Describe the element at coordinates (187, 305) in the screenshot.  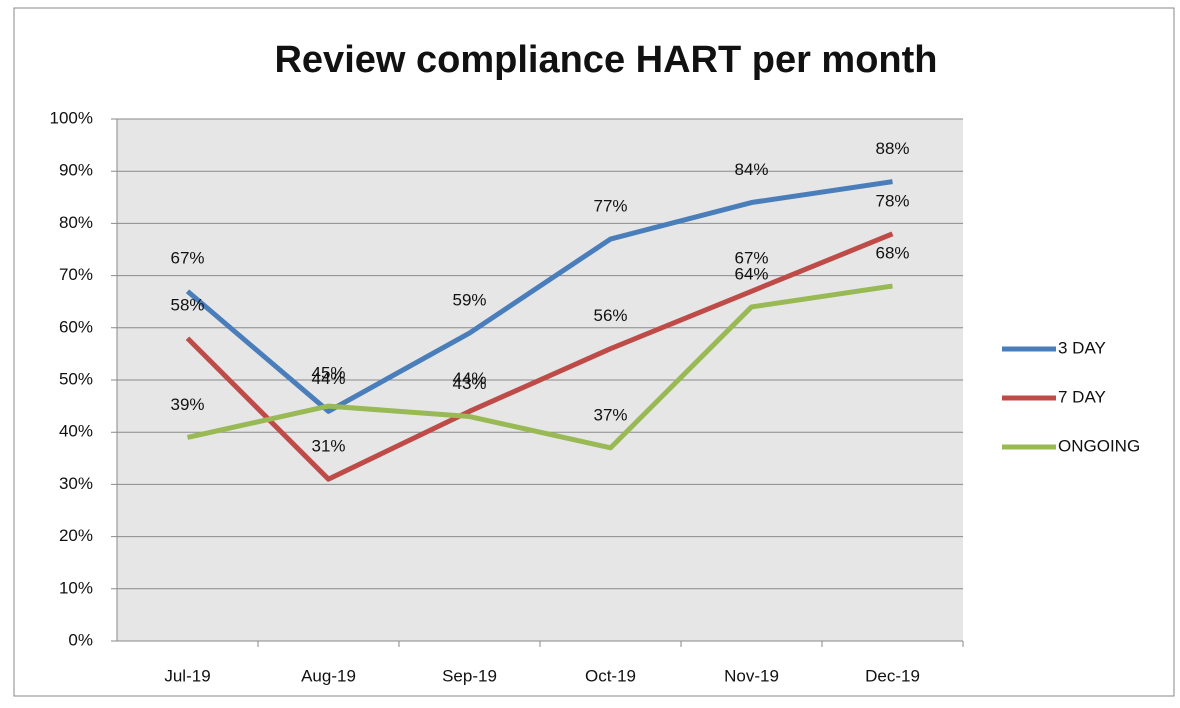
I see `data-label: 58%` at that location.